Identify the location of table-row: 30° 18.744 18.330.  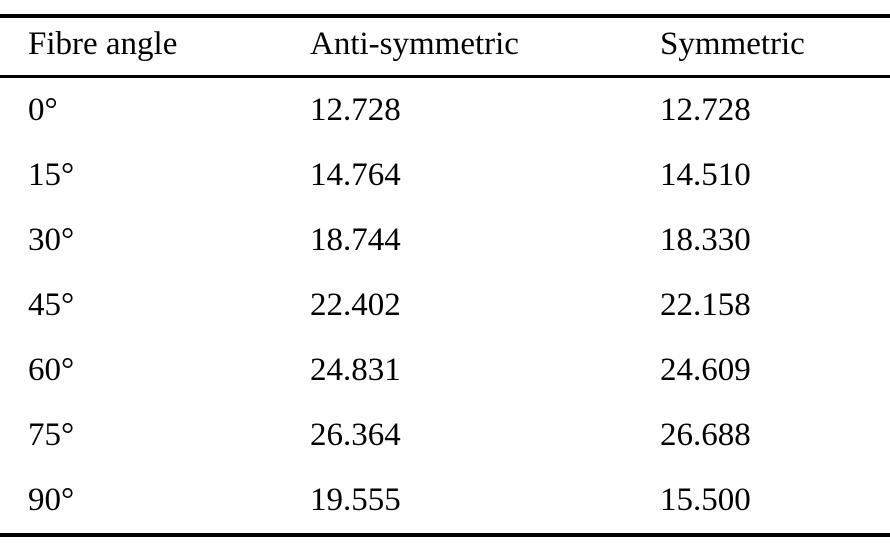
(445, 240).